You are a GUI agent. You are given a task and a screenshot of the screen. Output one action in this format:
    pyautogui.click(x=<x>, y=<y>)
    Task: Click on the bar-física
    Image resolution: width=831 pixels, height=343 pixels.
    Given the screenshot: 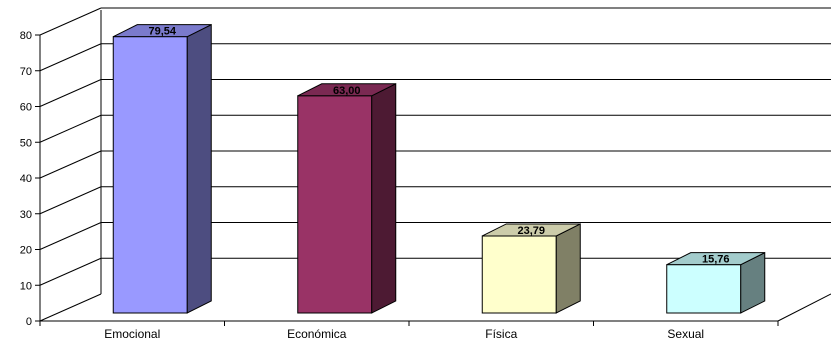 What is the action you would take?
    pyautogui.click(x=531, y=268)
    